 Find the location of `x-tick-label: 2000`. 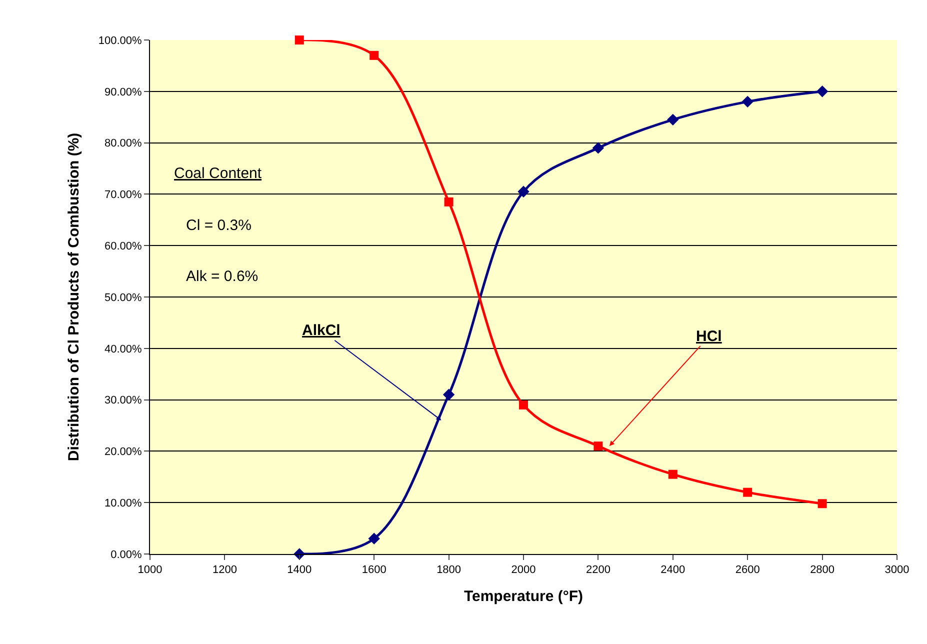

x-tick-label: 2000 is located at coordinates (523, 570).